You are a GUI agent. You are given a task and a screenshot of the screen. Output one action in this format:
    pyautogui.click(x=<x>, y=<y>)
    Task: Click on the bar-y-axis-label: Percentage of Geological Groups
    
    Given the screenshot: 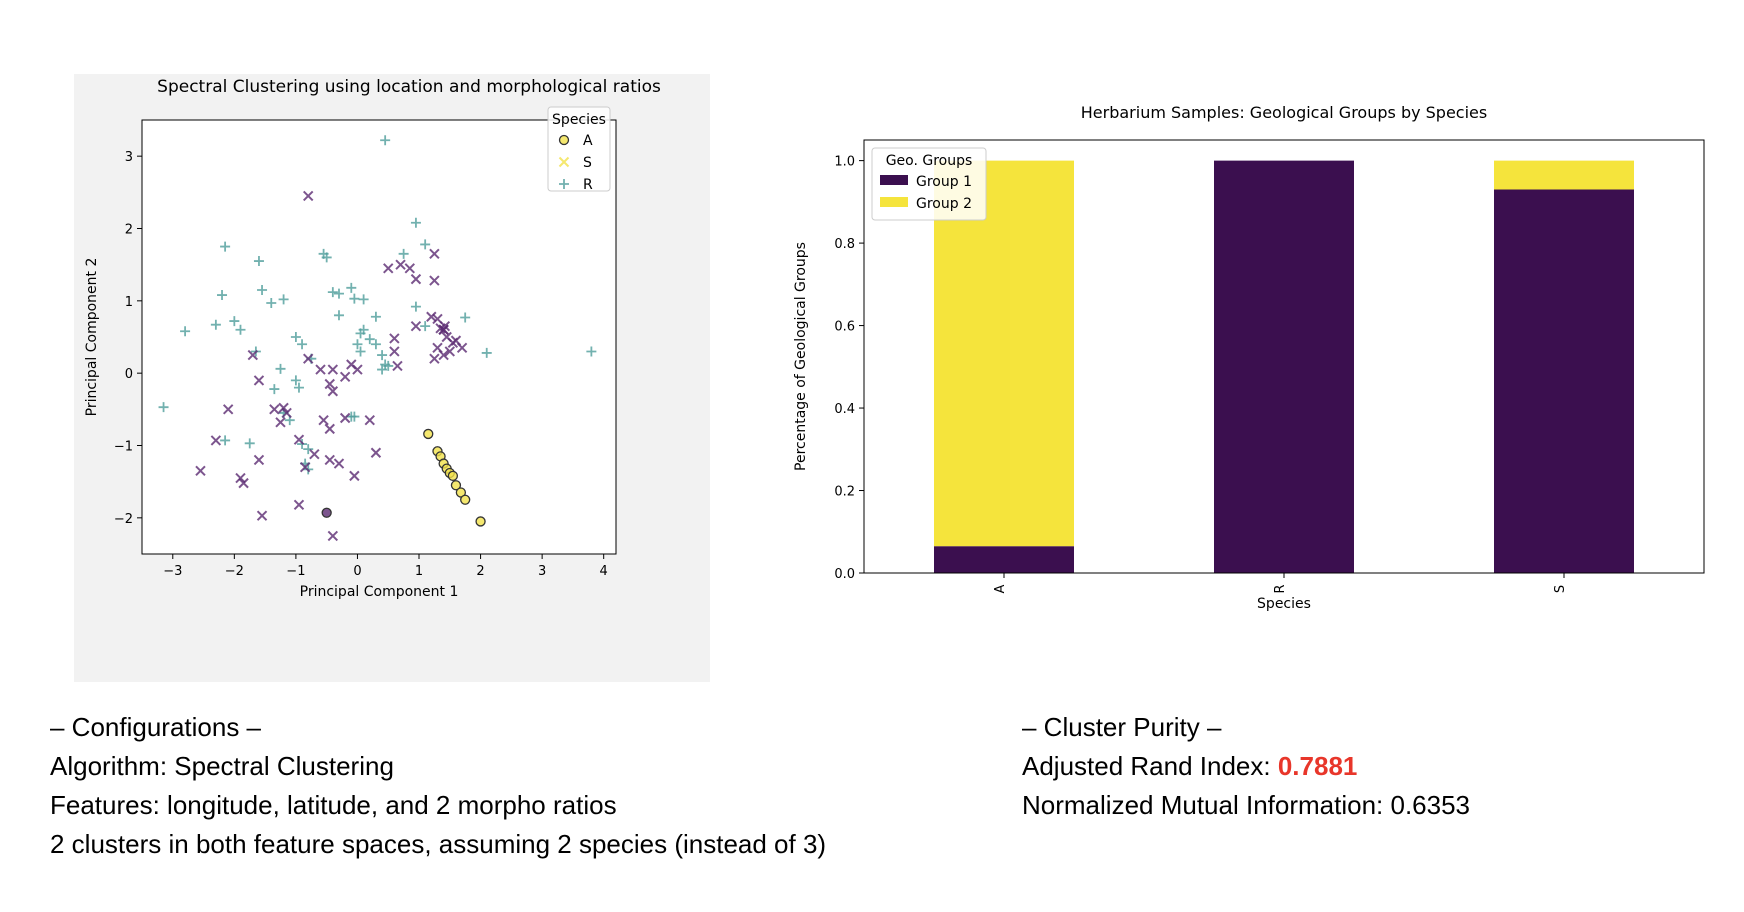 What is the action you would take?
    pyautogui.click(x=801, y=356)
    